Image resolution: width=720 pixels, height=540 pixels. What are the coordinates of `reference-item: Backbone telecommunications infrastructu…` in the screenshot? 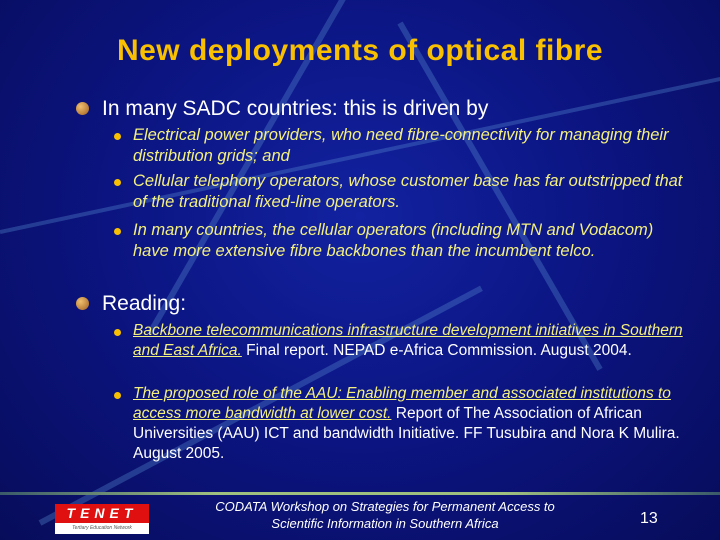 It's located at (403, 341).